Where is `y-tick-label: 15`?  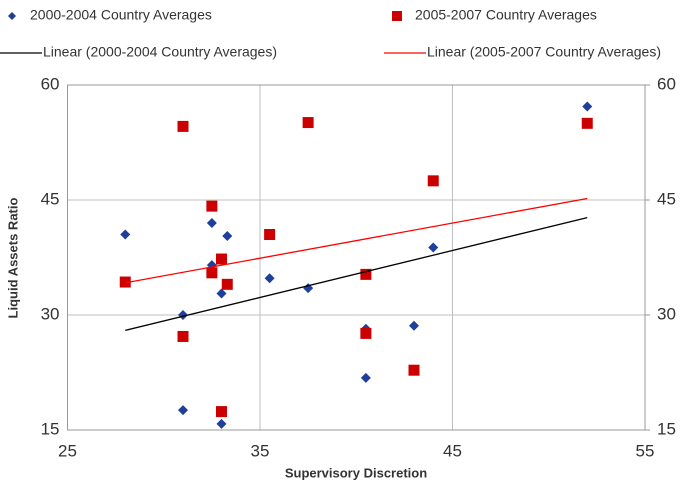
y-tick-label: 15 is located at coordinates (50, 428).